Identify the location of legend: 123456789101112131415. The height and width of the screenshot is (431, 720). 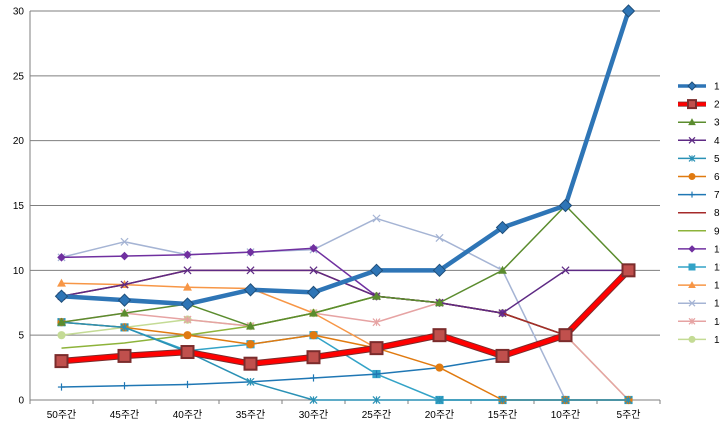
(699, 213).